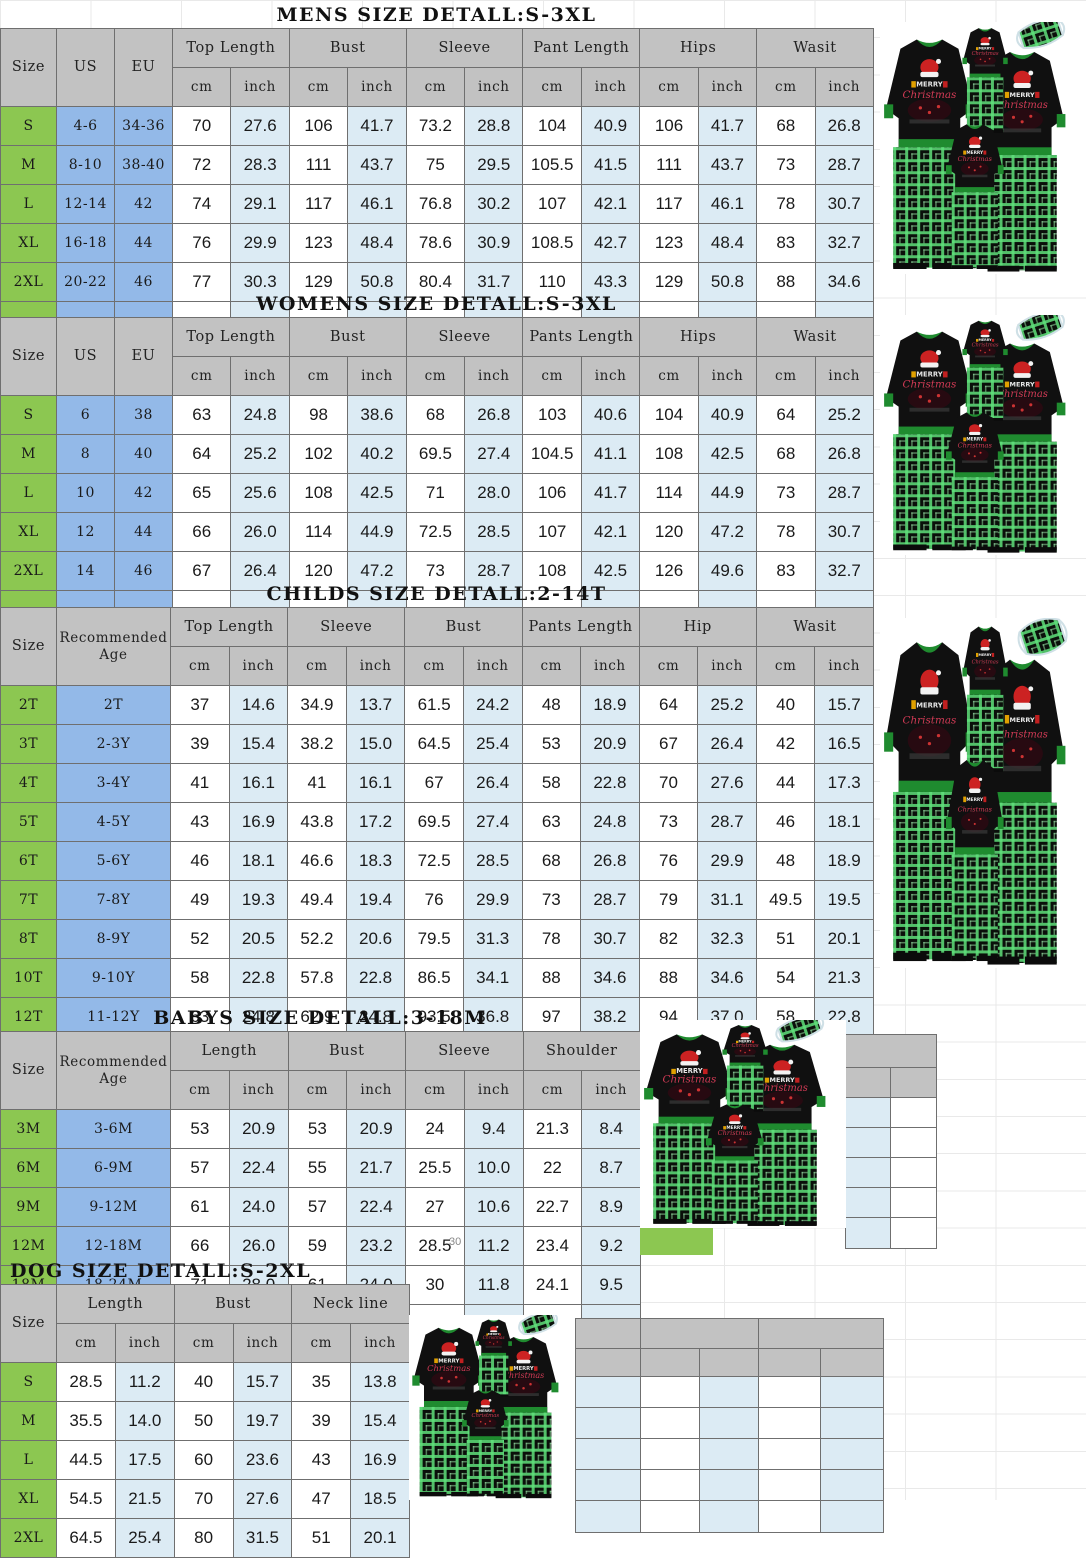 This screenshot has width=1086, height=1558. I want to click on measurement-cell: 31.5, so click(262, 1538).